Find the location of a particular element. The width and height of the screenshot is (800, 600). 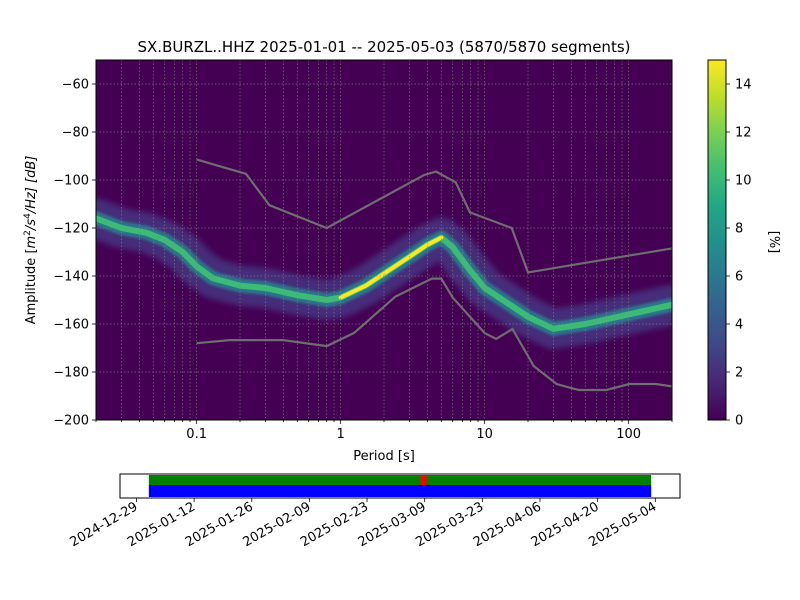

colorbar-tick-label: 14 is located at coordinates (743, 85).